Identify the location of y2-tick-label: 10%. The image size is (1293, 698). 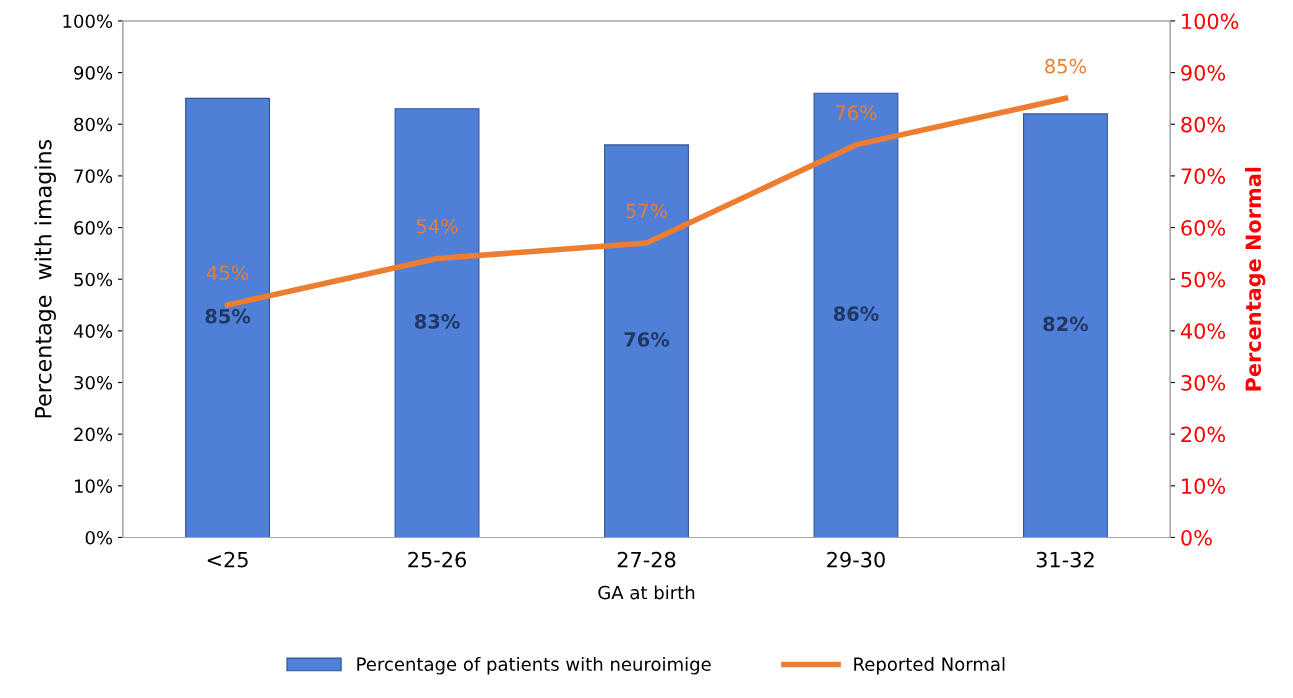
(1204, 486).